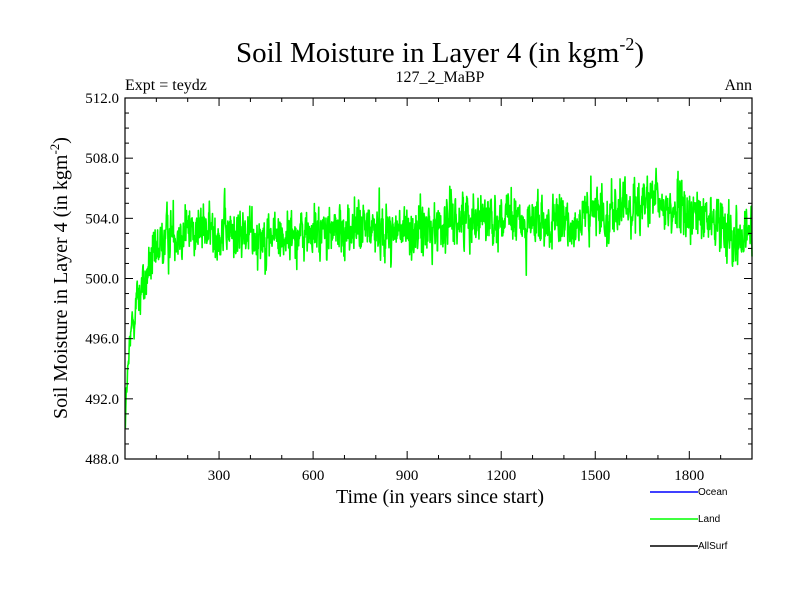 Image resolution: width=800 pixels, height=600 pixels. Describe the element at coordinates (689, 519) in the screenshot. I see `legend: Ocean Land AllSurf` at that location.